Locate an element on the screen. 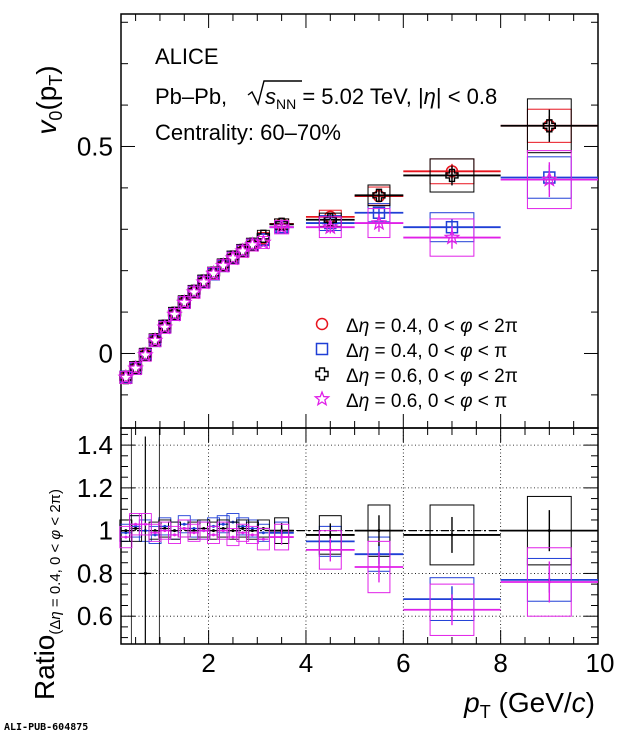  top-y-tick-label: 0.5 is located at coordinates (95, 146).